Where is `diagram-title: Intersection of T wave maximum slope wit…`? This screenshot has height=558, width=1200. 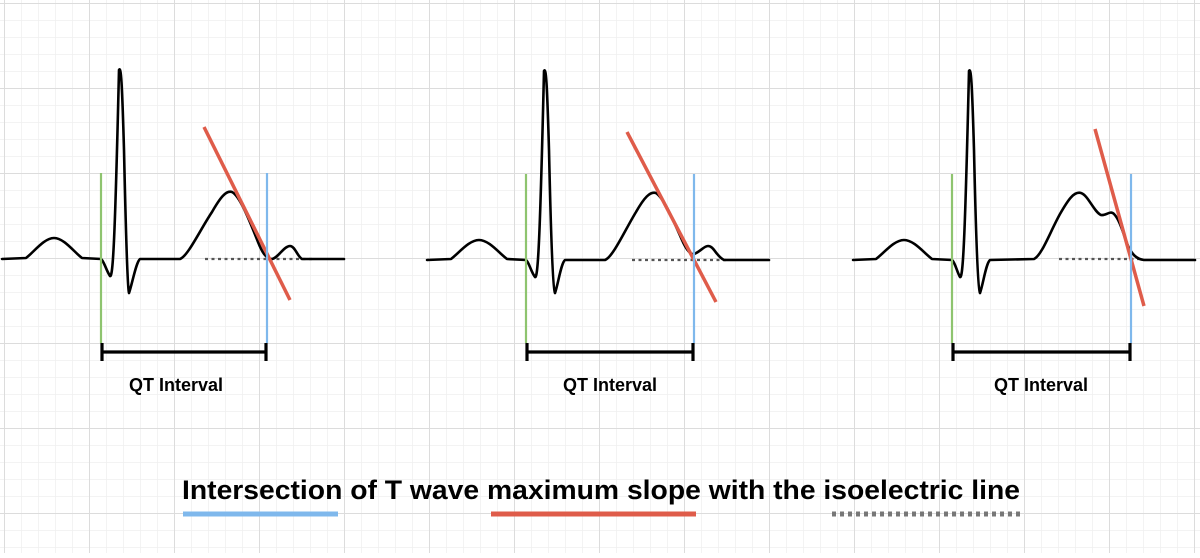 diagram-title: Intersection of T wave maximum slope wit… is located at coordinates (601, 490).